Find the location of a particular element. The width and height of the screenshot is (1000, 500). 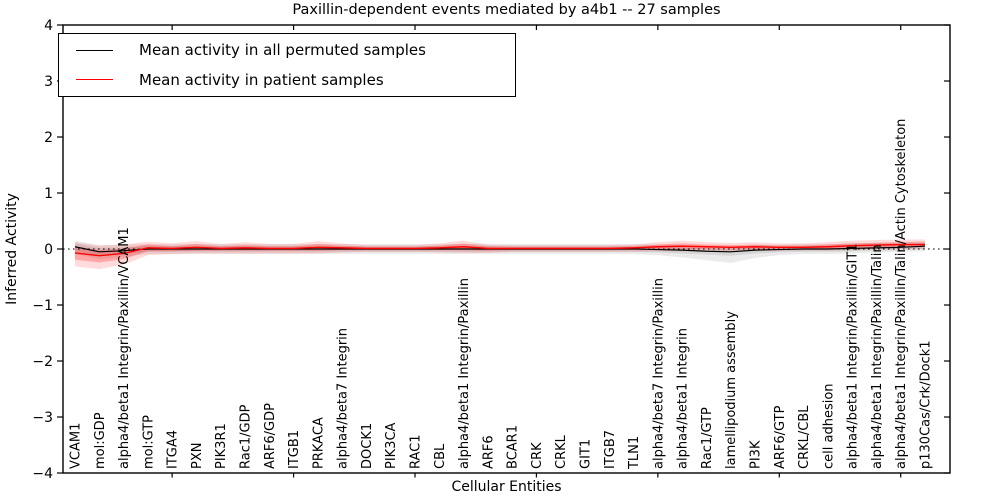

legend-item-permuted: Mean activity in all permuted samples is located at coordinates (295, 50).